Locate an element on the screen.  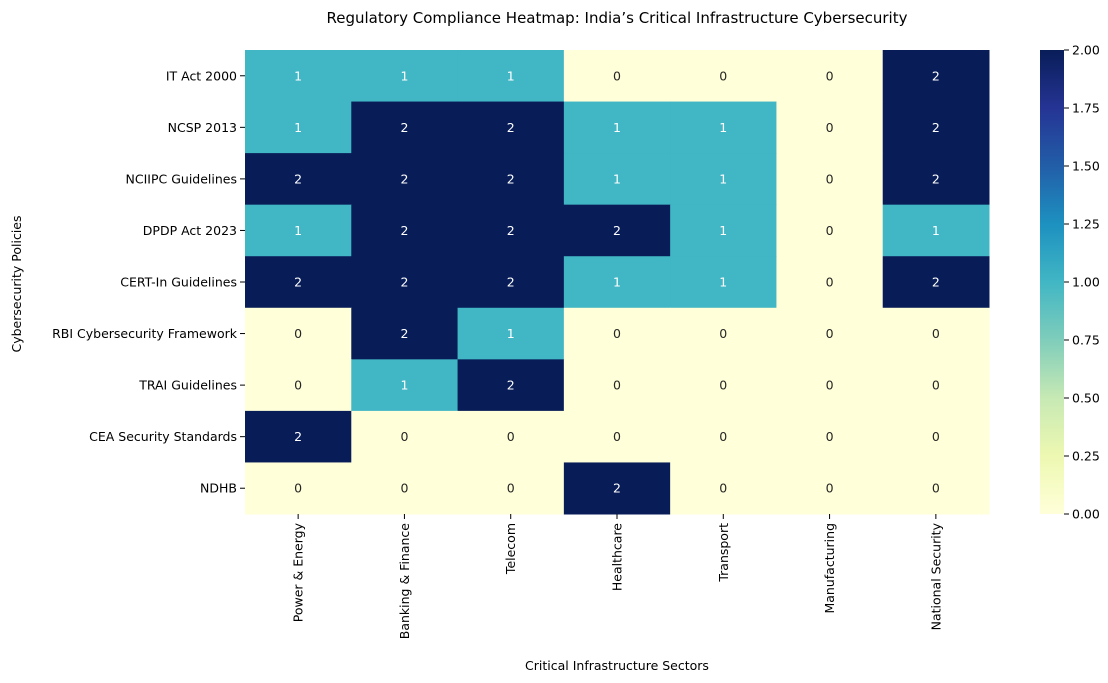
x-tick-label: Banking & Finance is located at coordinates (404, 581).